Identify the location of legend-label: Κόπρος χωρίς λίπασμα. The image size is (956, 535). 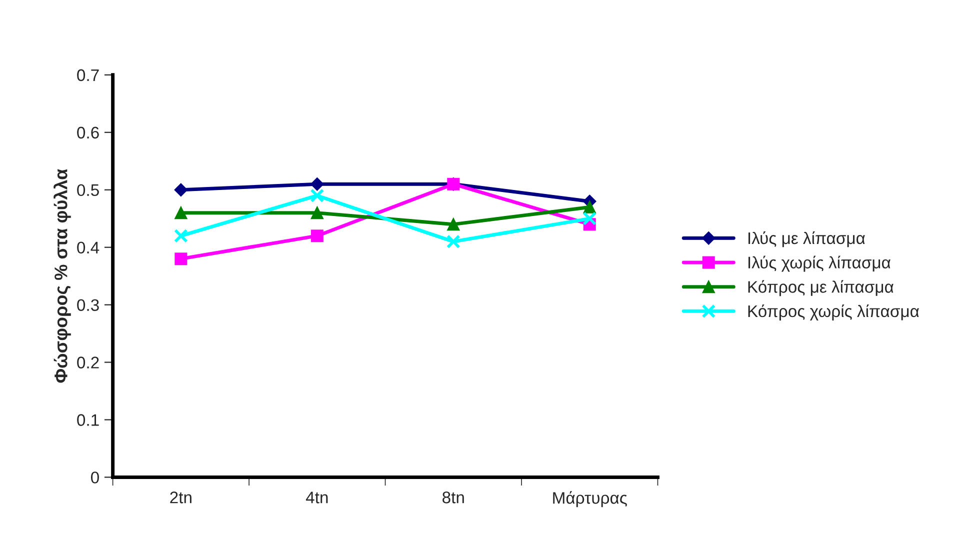
(833, 312).